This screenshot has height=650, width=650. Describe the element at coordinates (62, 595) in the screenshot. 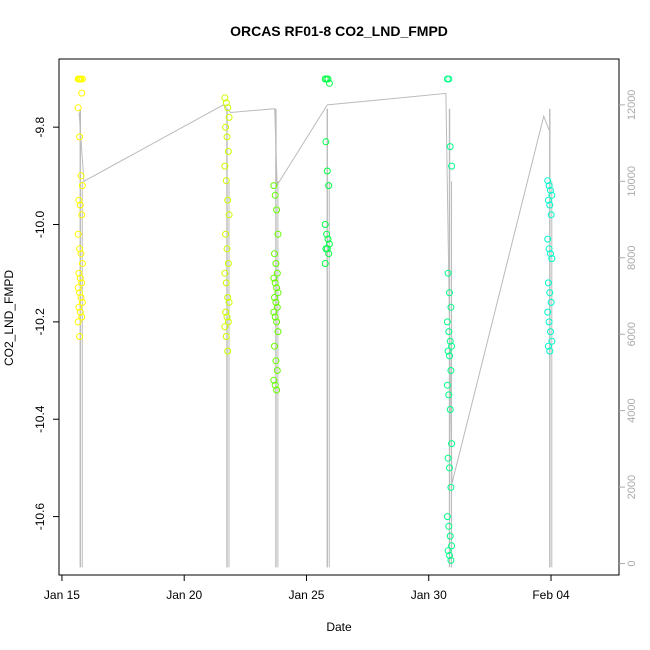

I see `x-tick-label: Jan 15` at that location.